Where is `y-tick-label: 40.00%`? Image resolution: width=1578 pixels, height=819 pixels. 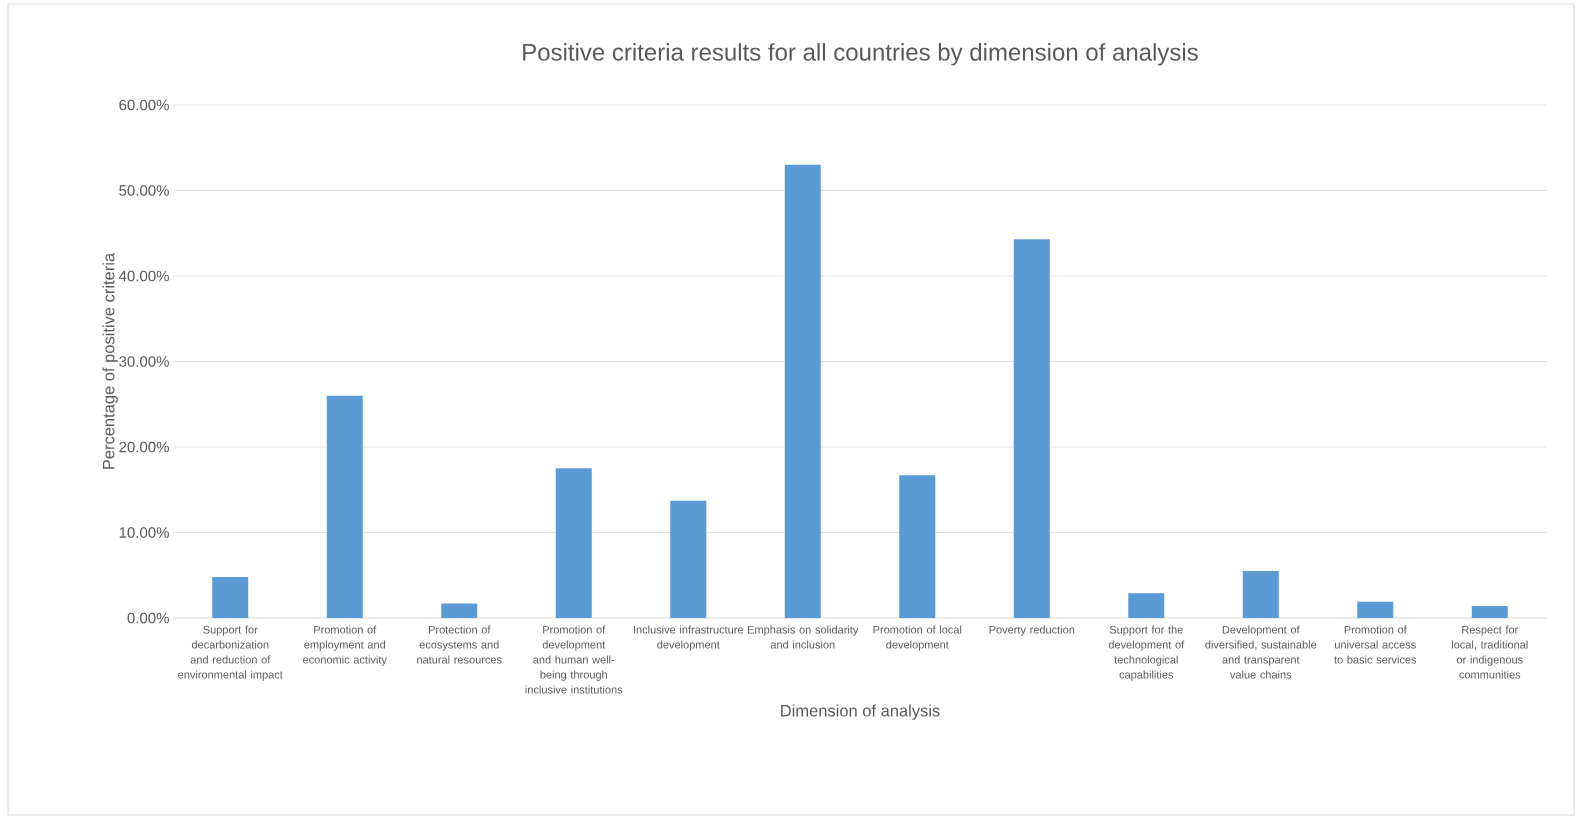 y-tick-label: 40.00% is located at coordinates (143, 276).